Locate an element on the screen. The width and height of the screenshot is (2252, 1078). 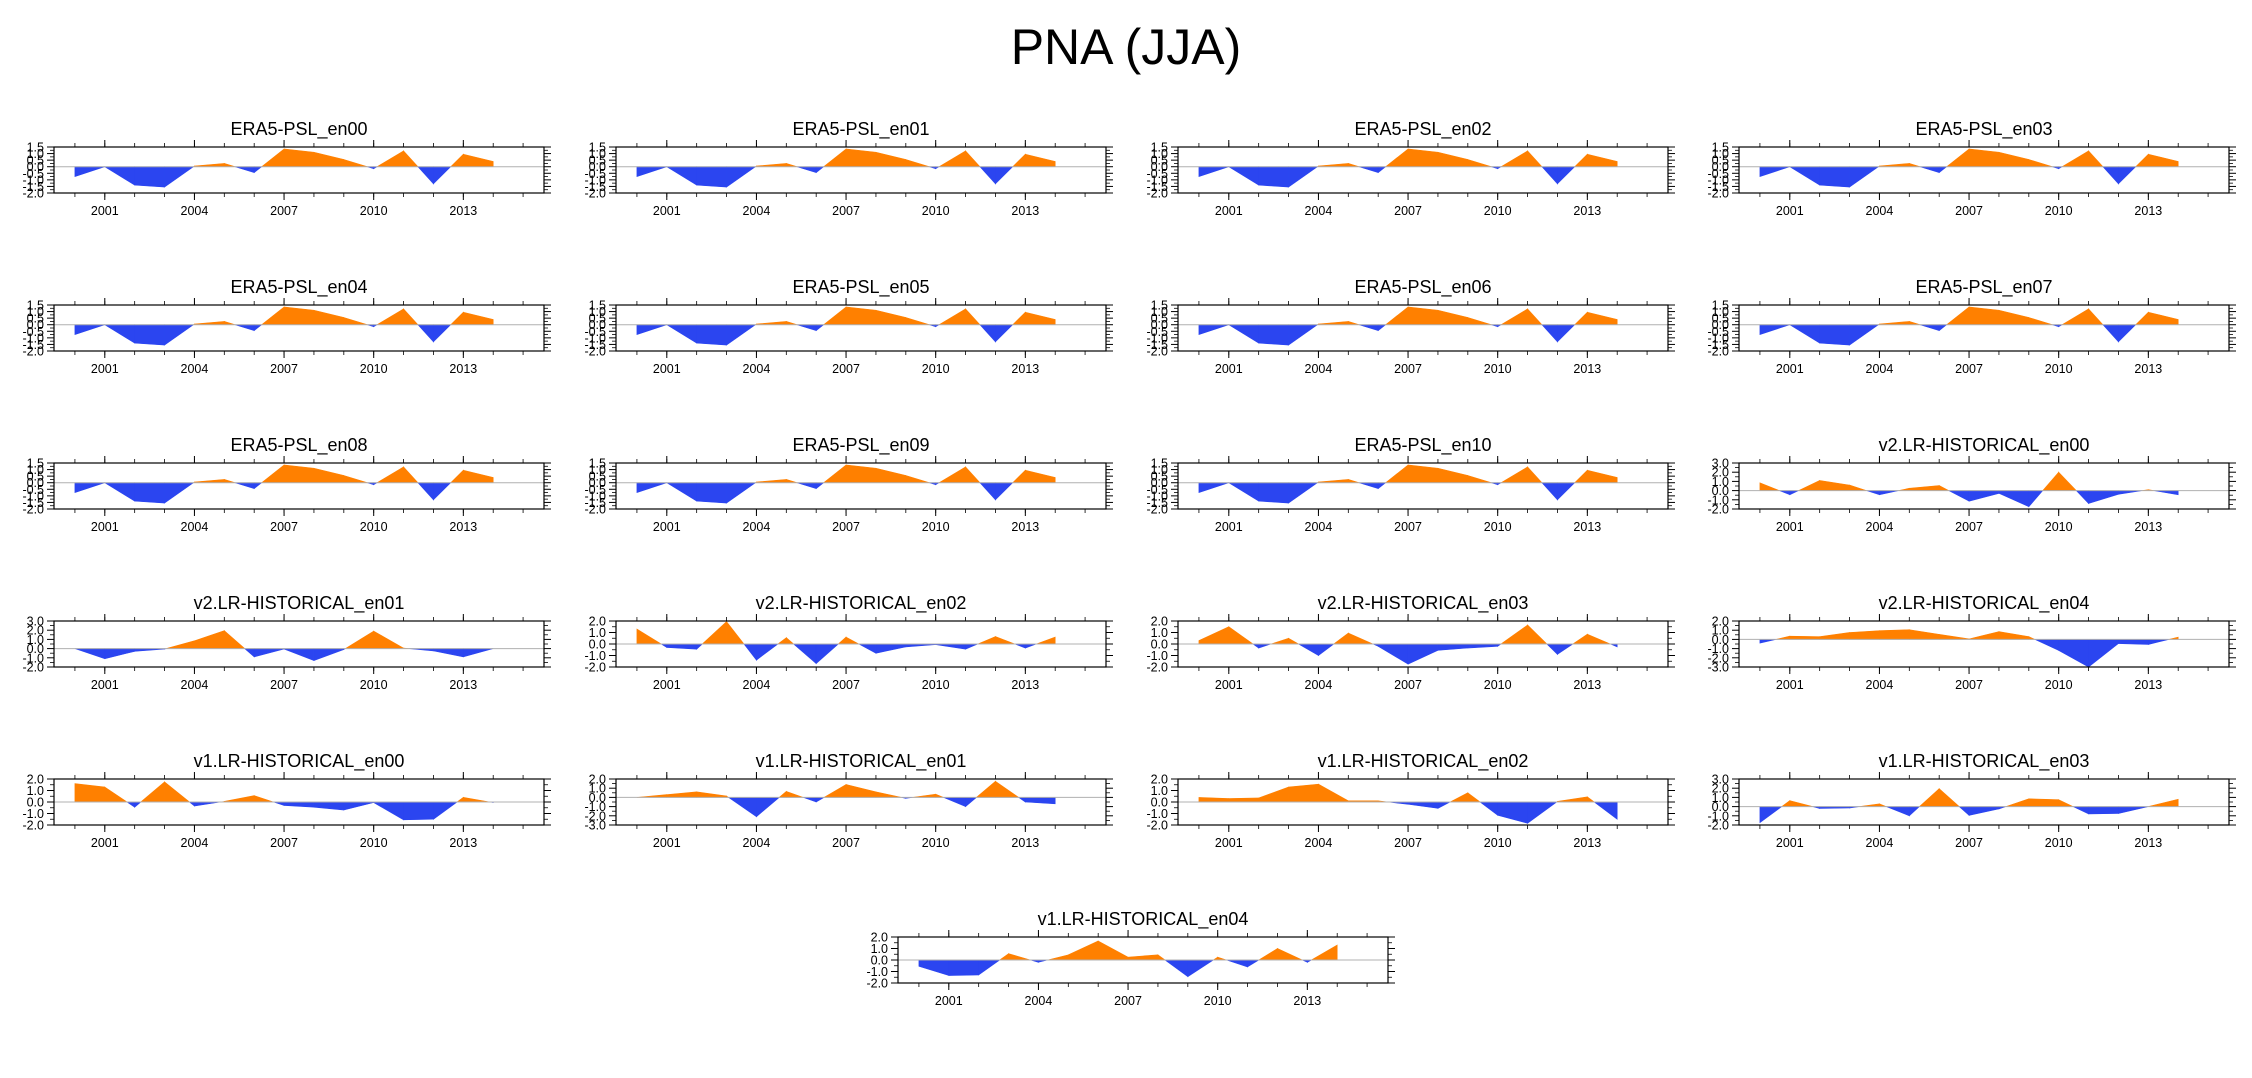
y-tick-label: -0.5 is located at coordinates (33, 332).